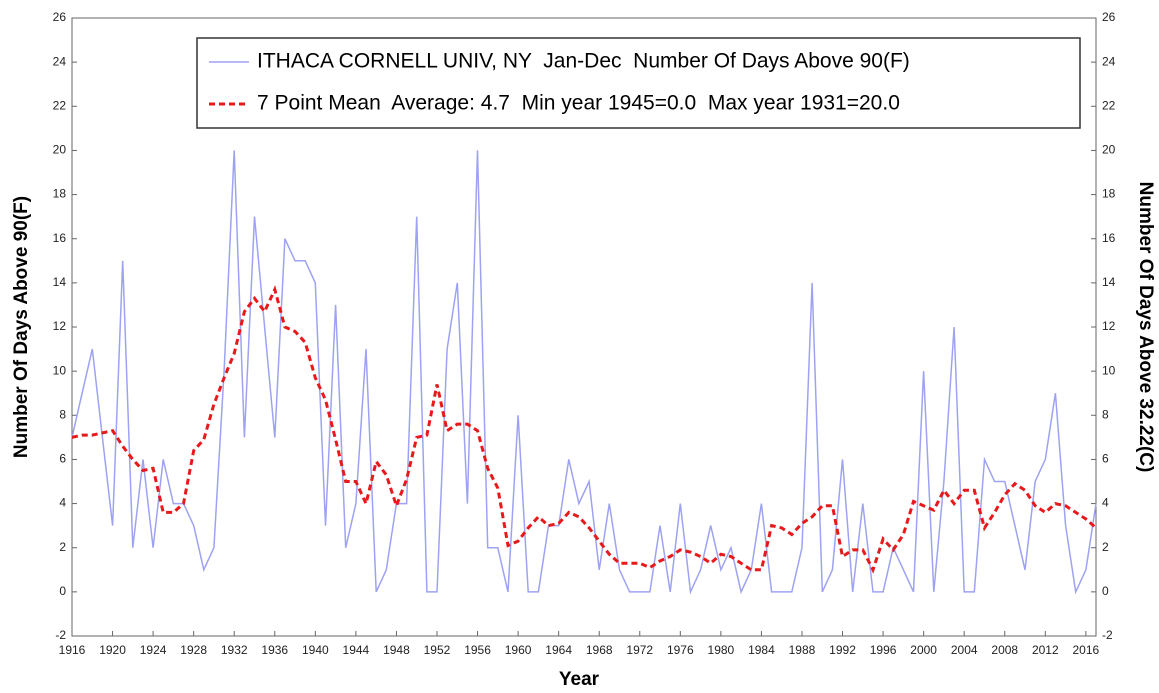 The width and height of the screenshot is (1159, 693). I want to click on y-tick-label: 2, so click(62, 547).